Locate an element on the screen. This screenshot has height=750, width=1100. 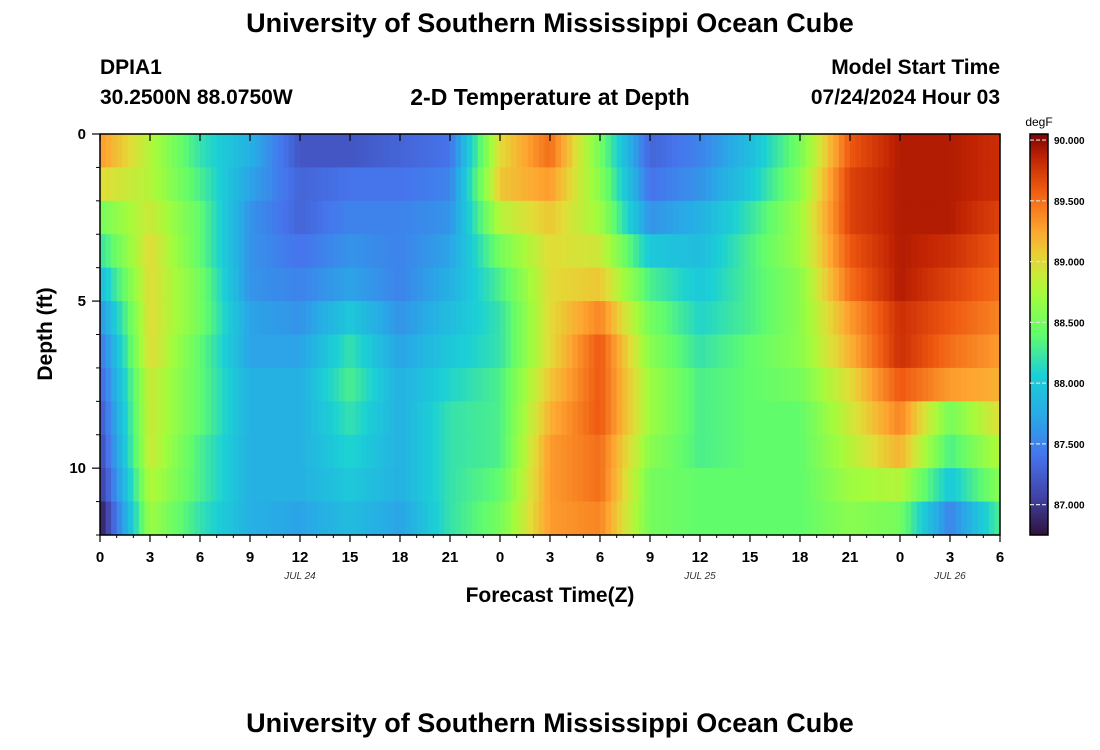
y-tick-label: 10 is located at coordinates (77, 468).